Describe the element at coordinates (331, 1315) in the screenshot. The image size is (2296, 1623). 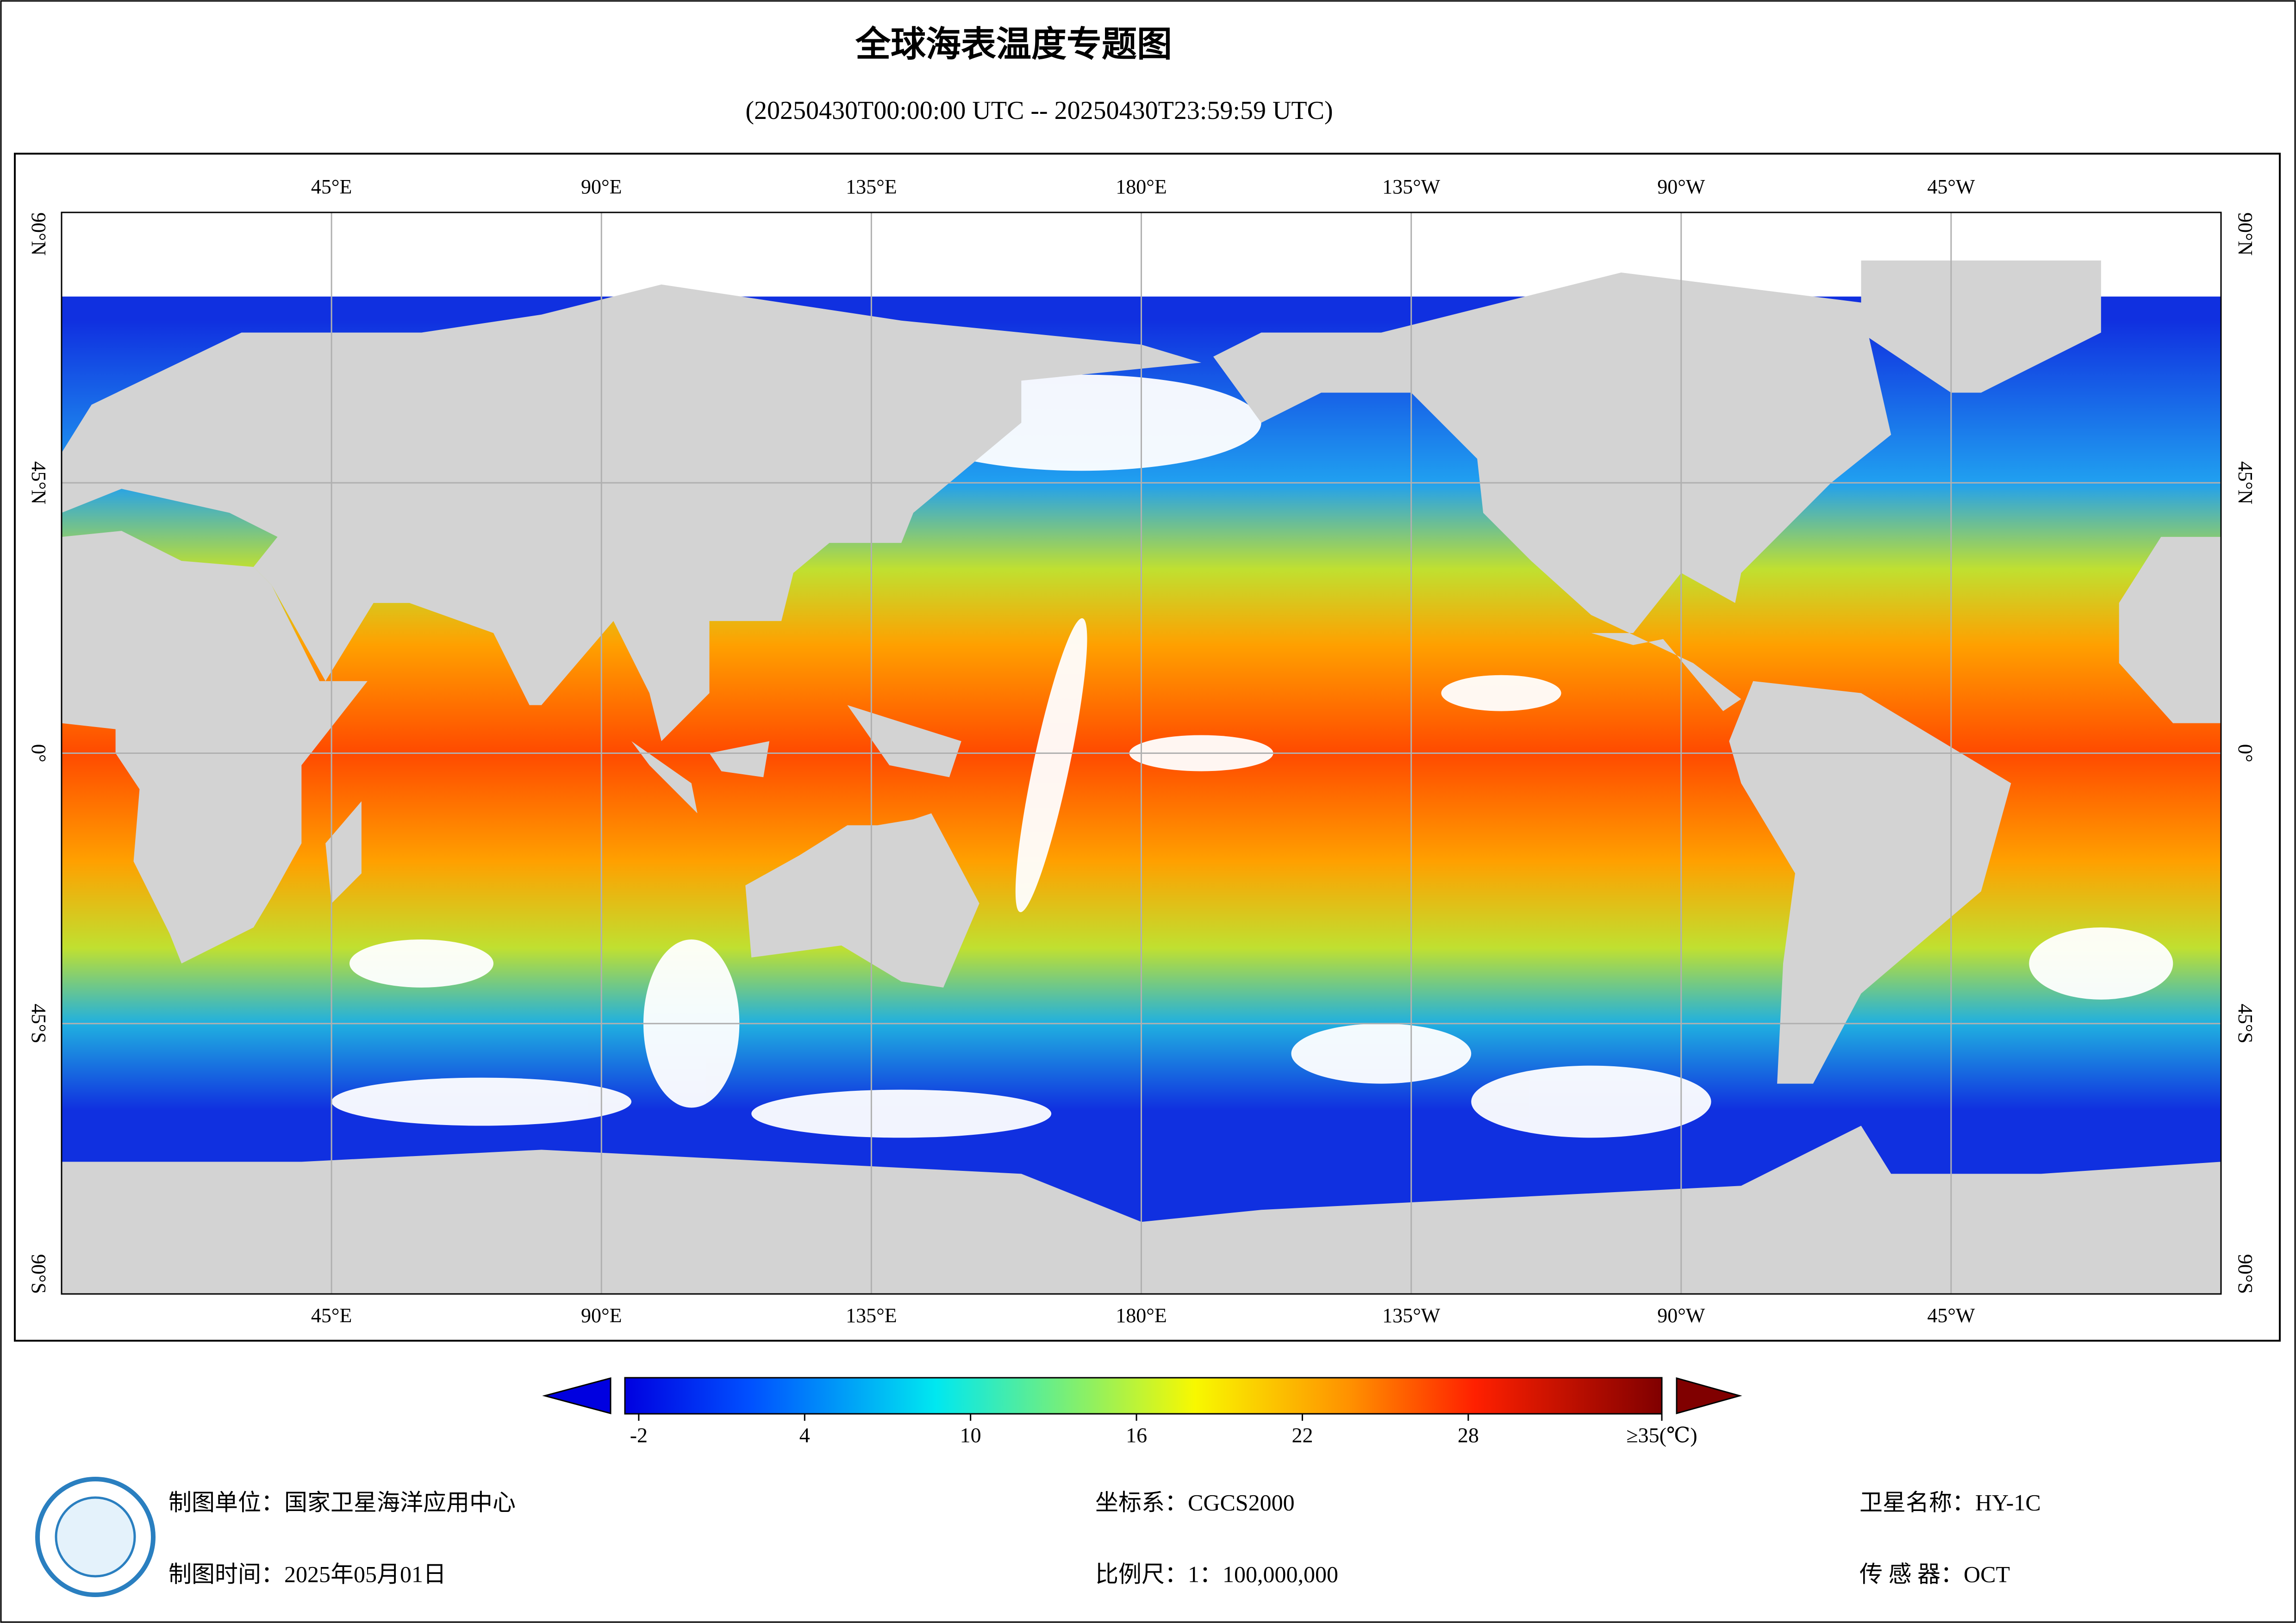
I see `lon-label-bottom: 45°E` at that location.